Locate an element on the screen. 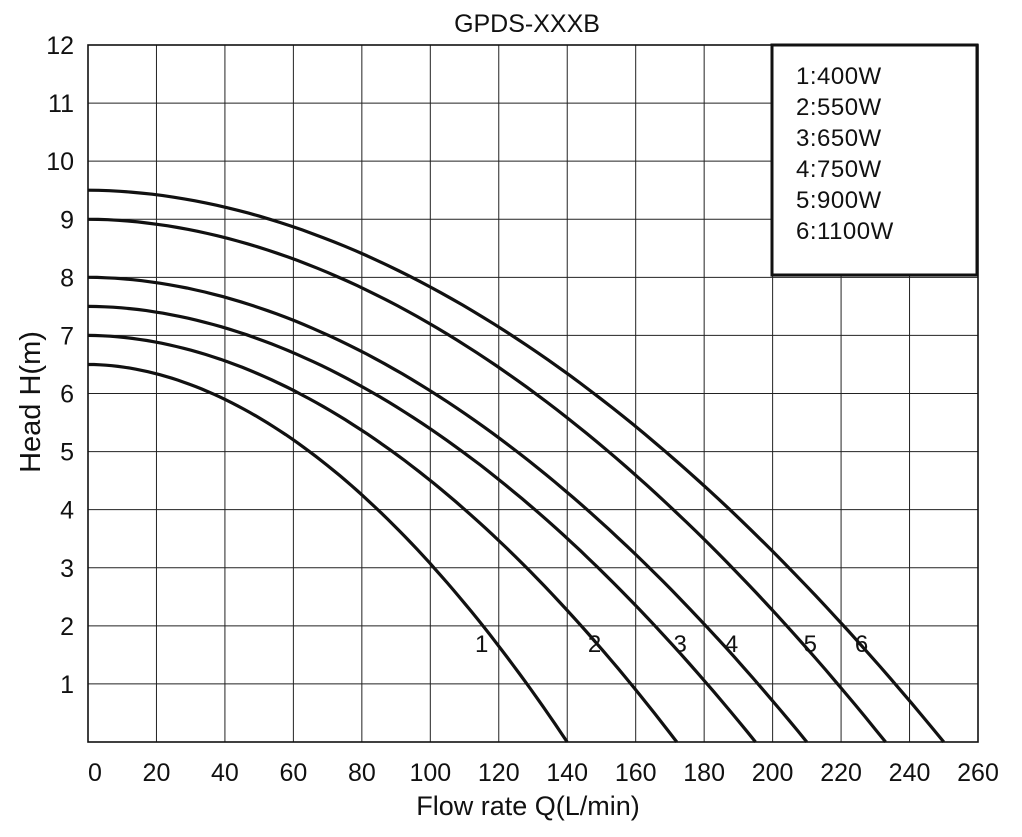 The image size is (1022, 837). x-tick-label: 220 is located at coordinates (841, 773).